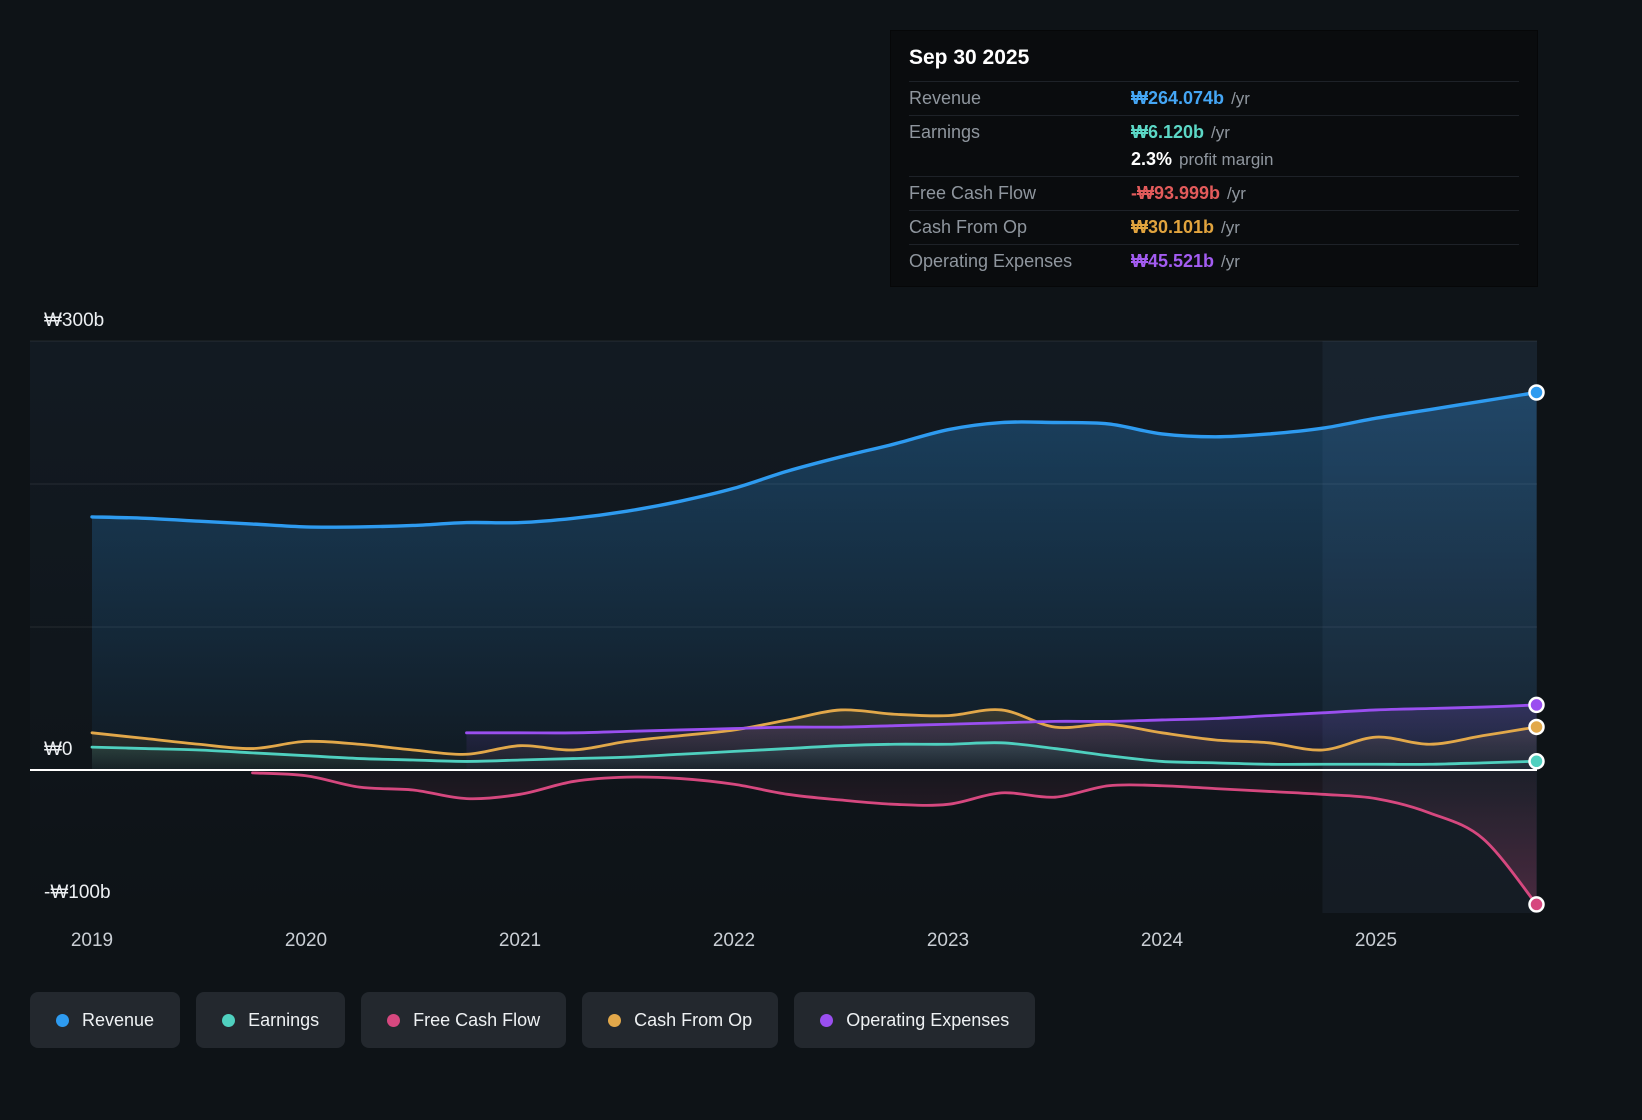 The width and height of the screenshot is (1642, 1120). I want to click on legend-label-free-cash-flow: Free Cash Flow, so click(477, 1019).